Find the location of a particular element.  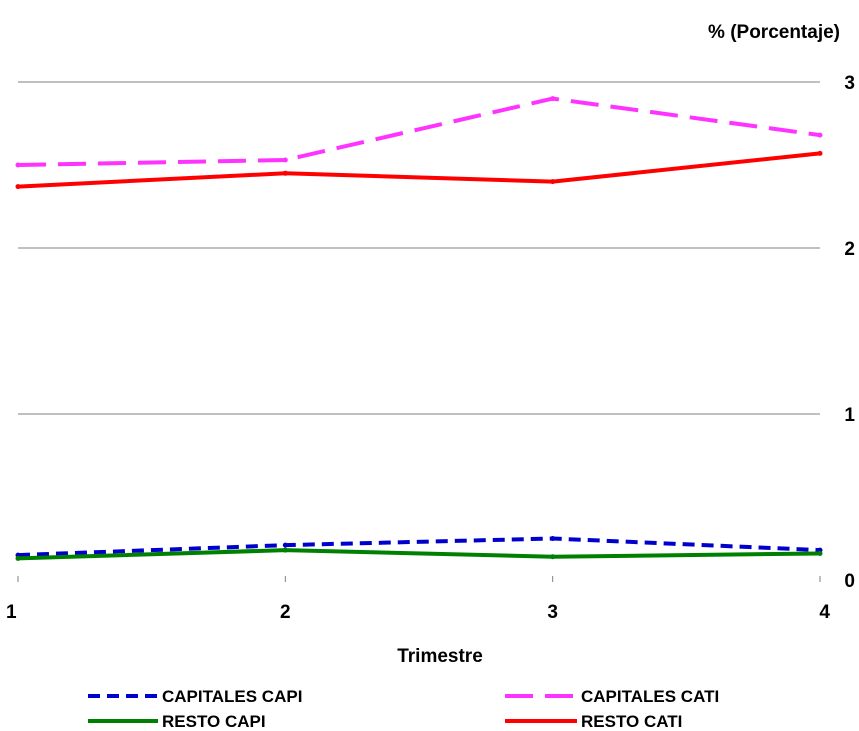

series-line-capitales-cati is located at coordinates (419, 131).